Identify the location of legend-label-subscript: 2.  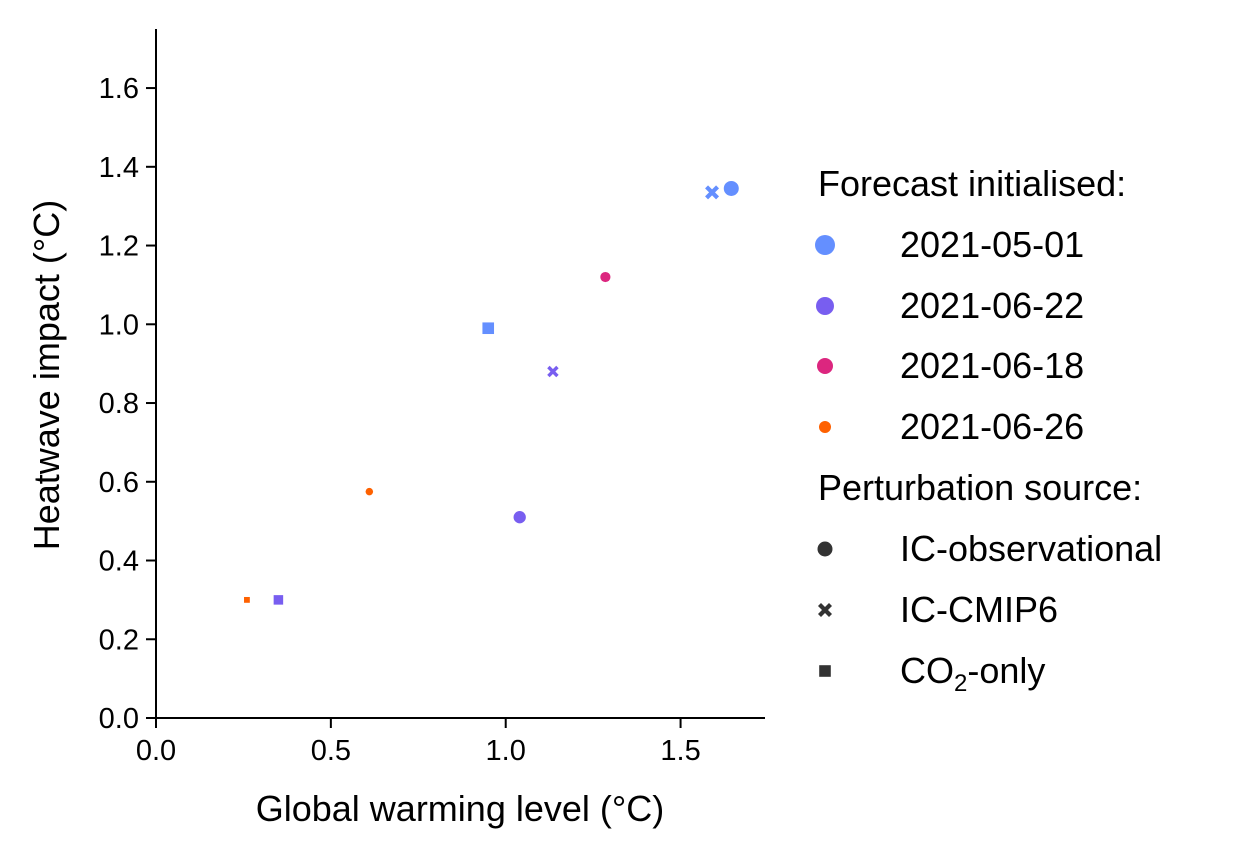
(960, 683).